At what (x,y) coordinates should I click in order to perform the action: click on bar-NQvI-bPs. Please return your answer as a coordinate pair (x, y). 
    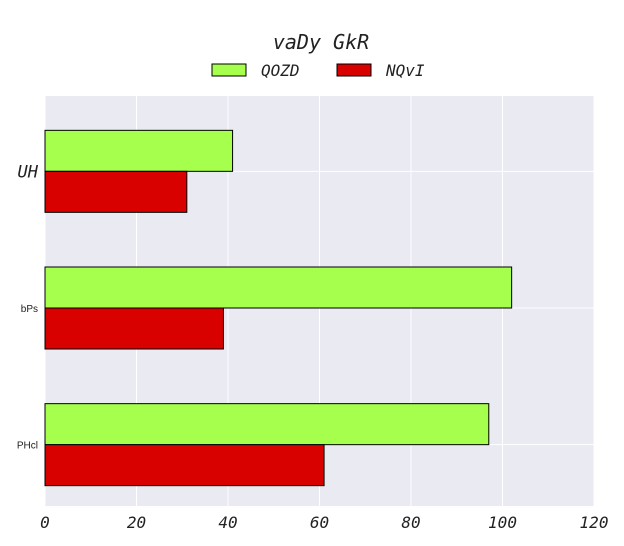
    Looking at the image, I should click on (134, 328).